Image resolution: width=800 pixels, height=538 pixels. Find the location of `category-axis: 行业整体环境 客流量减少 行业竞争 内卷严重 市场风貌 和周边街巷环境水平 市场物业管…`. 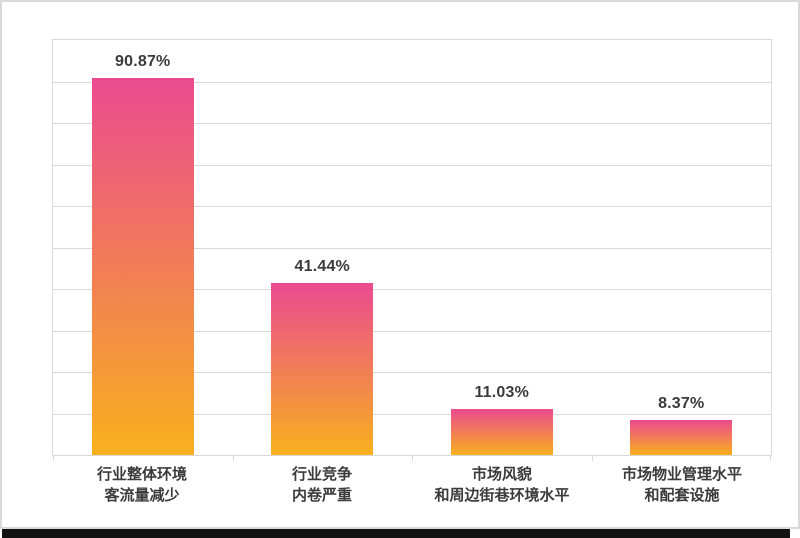

category-axis: 行业整体环境 客流量减少 行业竞争 内卷严重 市场风貌 和周边街巷环境水平 市场物业管… is located at coordinates (412, 485).